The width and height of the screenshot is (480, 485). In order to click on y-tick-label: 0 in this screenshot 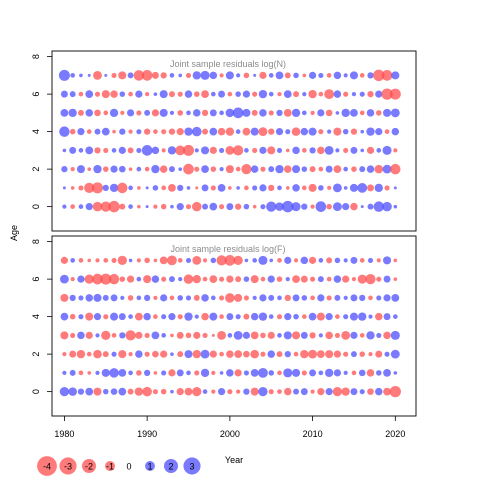, I will do `click(36, 391)`.